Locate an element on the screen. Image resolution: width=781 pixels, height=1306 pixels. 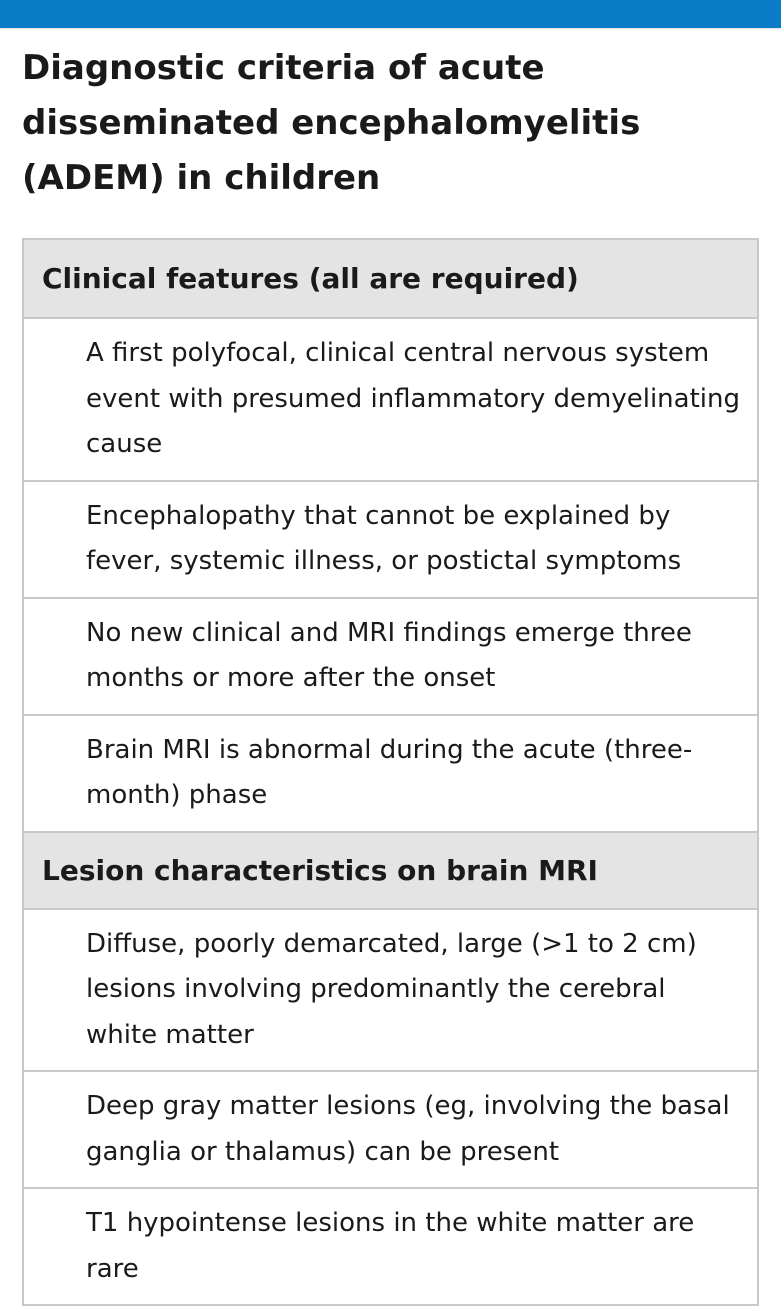
section-header-clinical-features: Clinical features (all are required) is located at coordinates (390, 278).